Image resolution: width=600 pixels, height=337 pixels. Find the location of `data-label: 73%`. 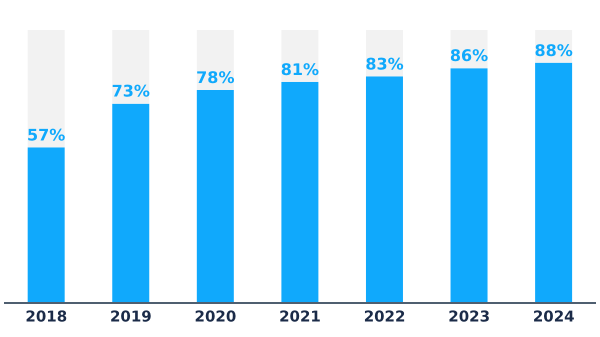

data-label: 73% is located at coordinates (131, 91).